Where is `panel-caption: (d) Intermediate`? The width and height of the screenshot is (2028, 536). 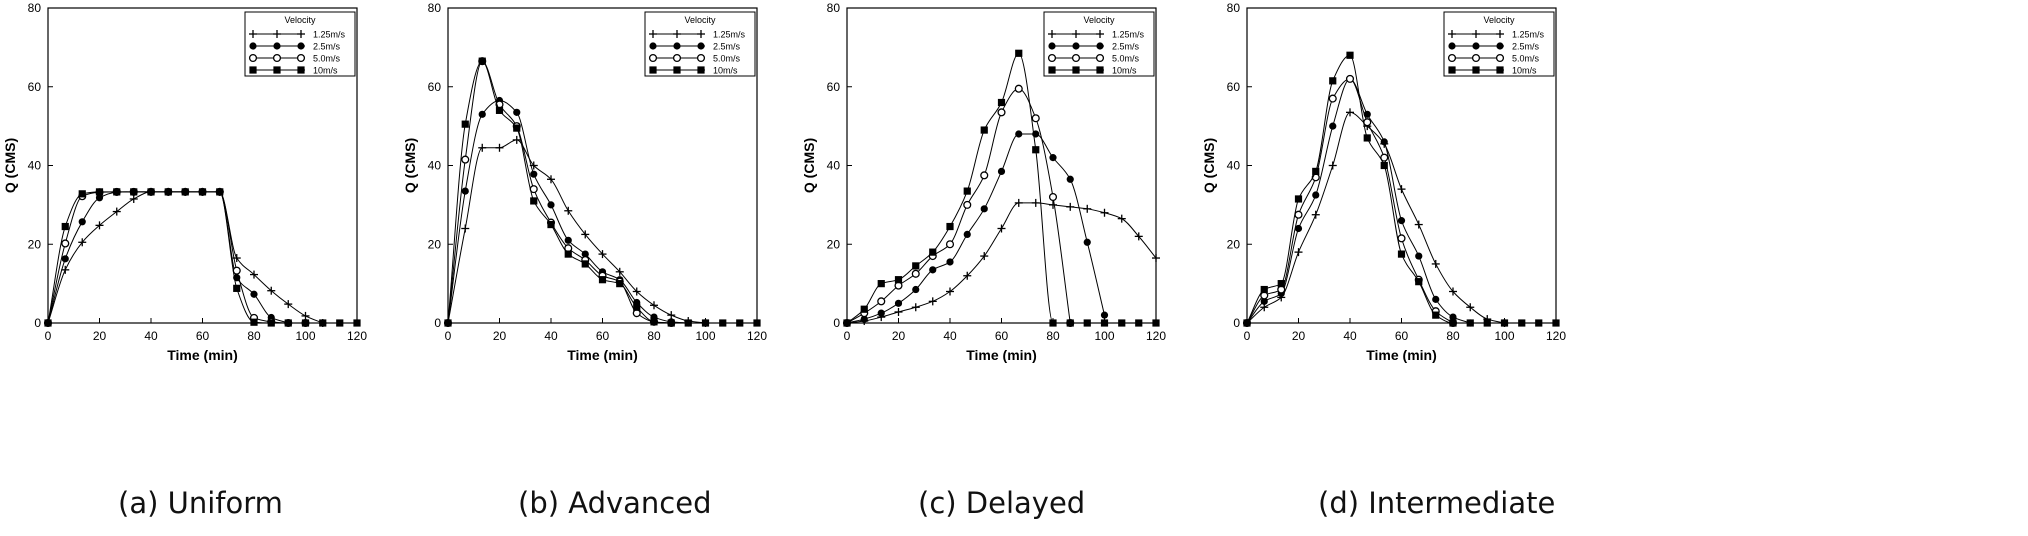 panel-caption: (d) Intermediate is located at coordinates (1437, 503).